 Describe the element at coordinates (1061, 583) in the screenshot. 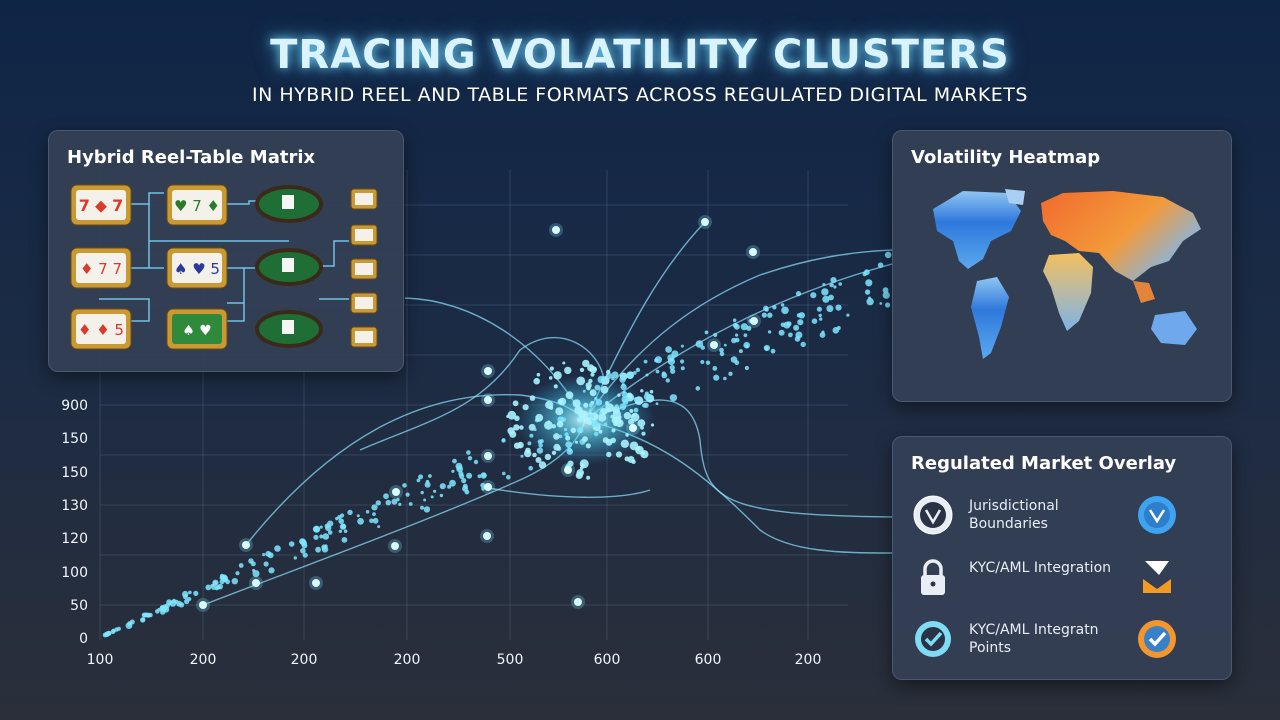

I see `overlay-item: KYC/AML Integration` at that location.